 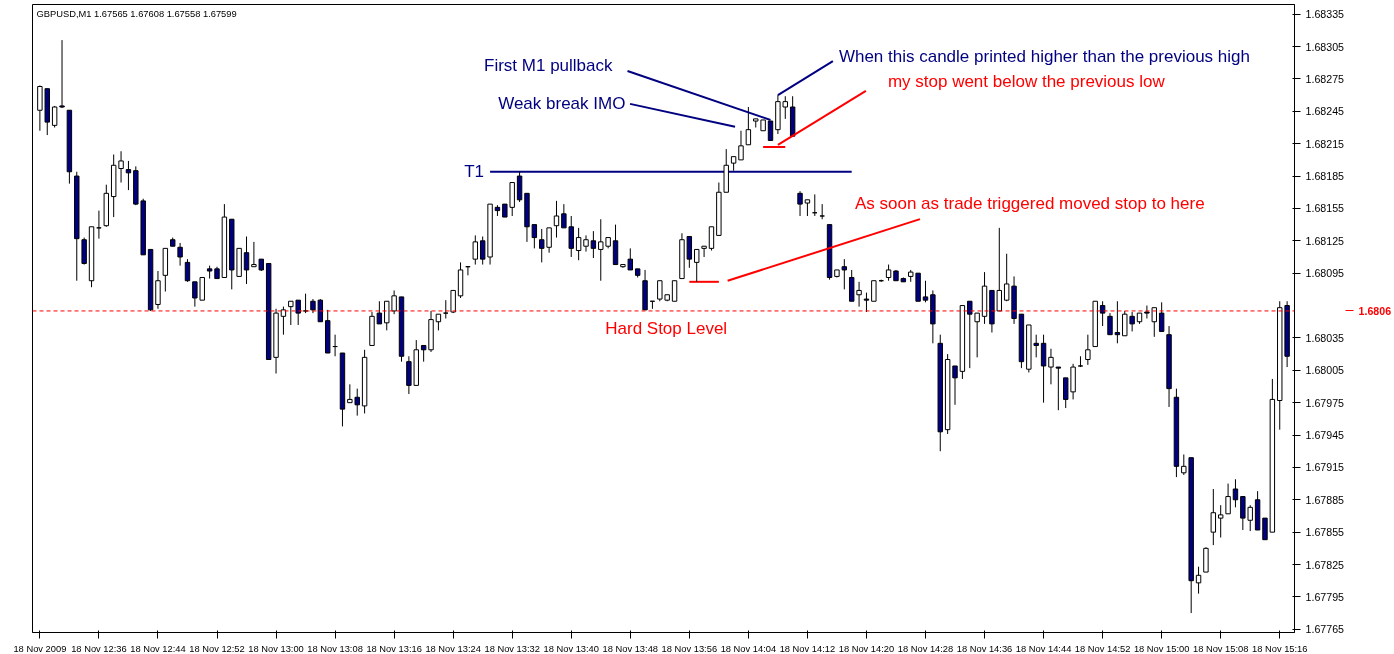 I want to click on x-tick-label: 18 Nov 14:44, so click(x=1043, y=648).